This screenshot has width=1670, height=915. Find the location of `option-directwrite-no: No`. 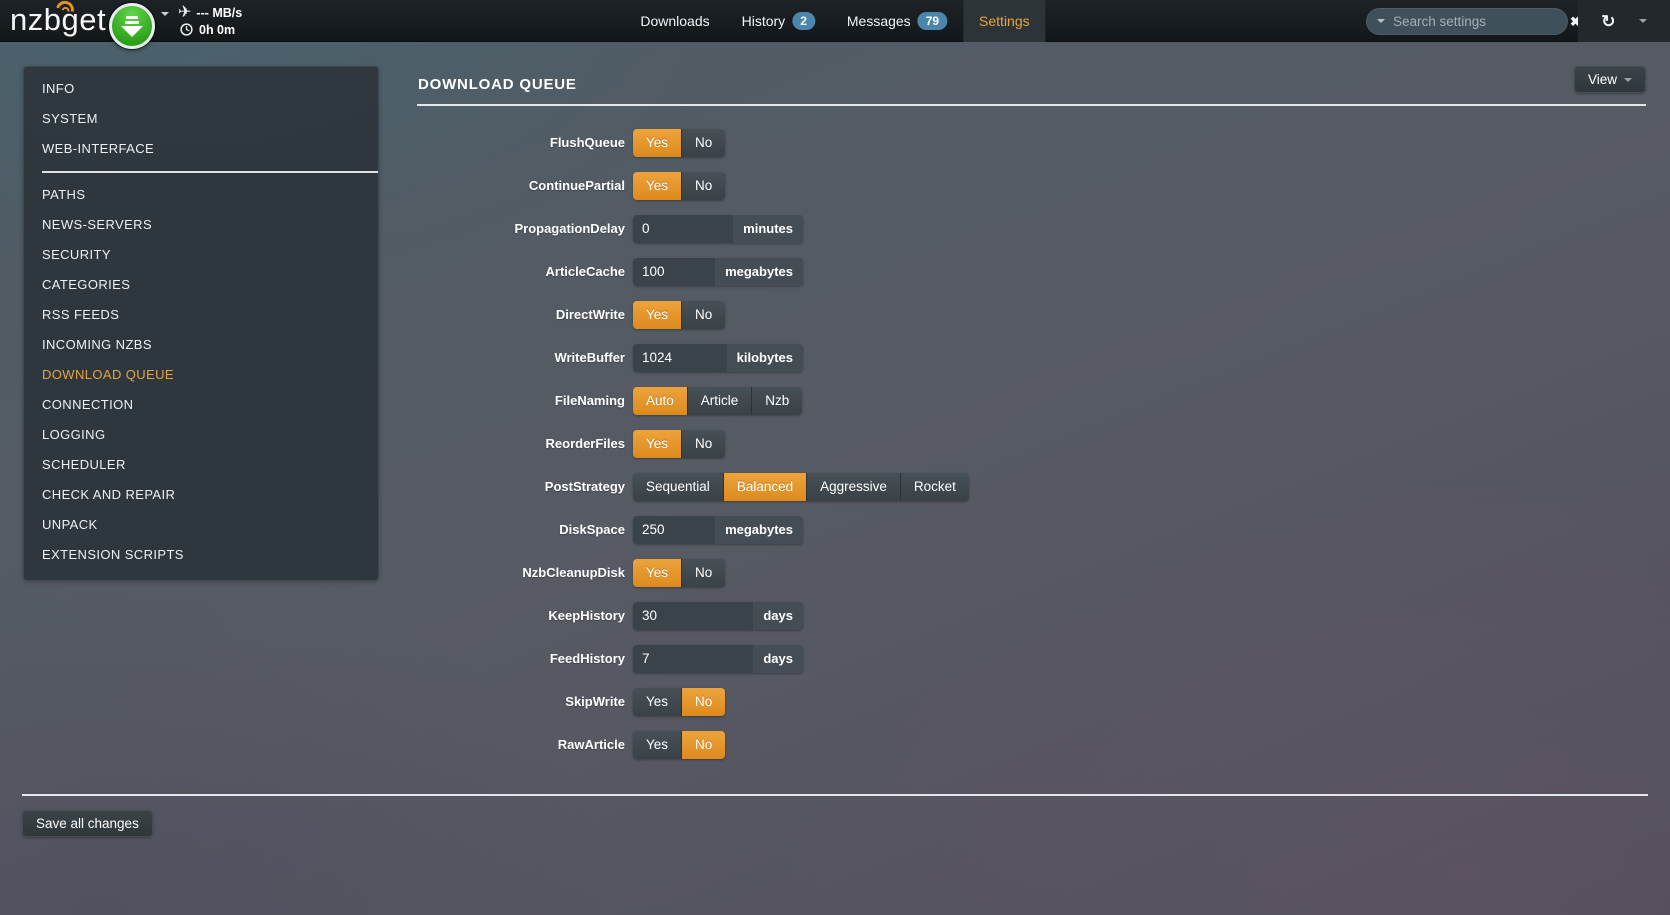

option-directwrite-no: No is located at coordinates (703, 314).